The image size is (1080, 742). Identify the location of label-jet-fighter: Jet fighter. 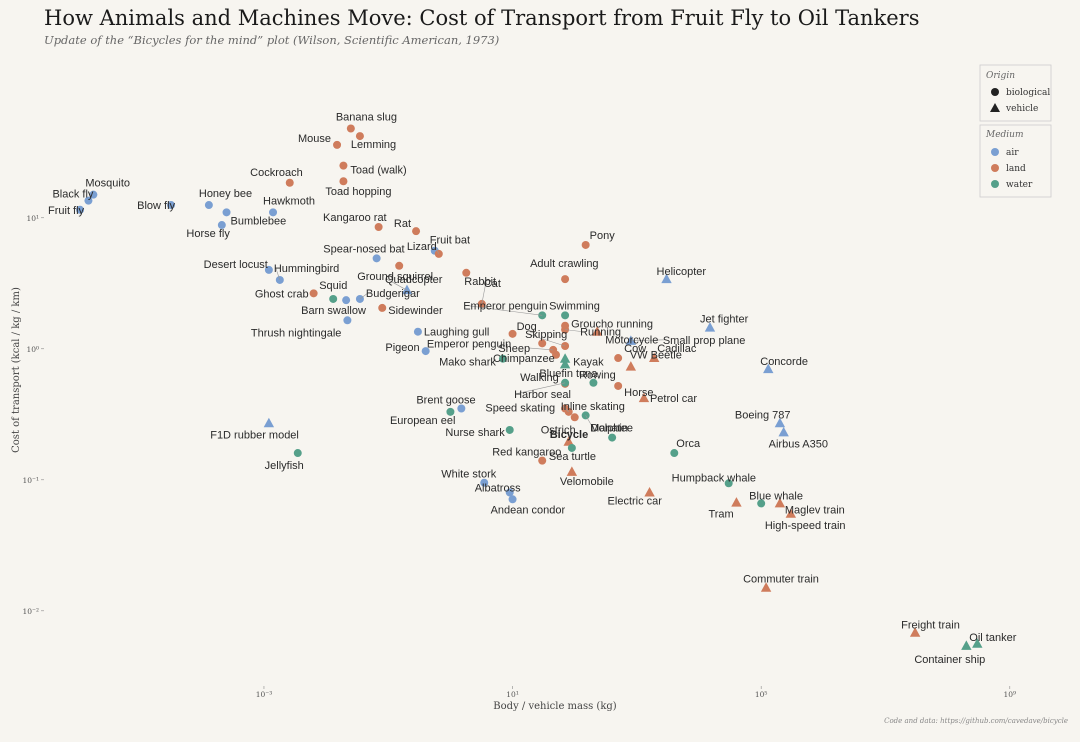
(724, 320).